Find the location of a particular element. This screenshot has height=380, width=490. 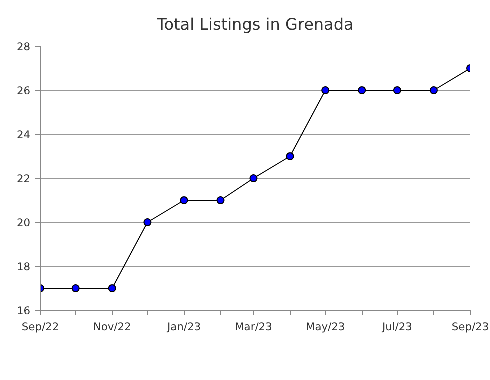

x-tick-label: Mar/23 is located at coordinates (253, 327).